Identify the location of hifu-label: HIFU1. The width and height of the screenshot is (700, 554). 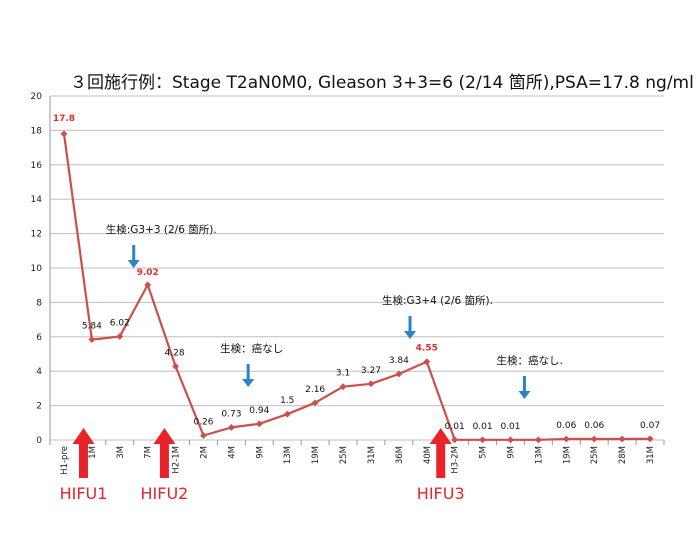
(84, 493).